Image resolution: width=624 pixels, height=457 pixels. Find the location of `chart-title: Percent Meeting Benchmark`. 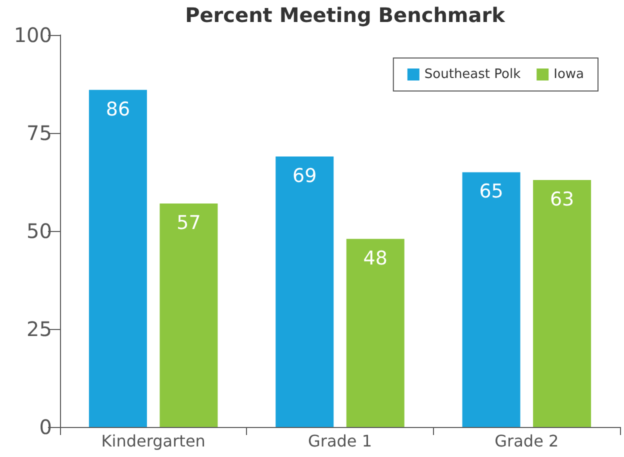

chart-title: Percent Meeting Benchmark is located at coordinates (345, 15).